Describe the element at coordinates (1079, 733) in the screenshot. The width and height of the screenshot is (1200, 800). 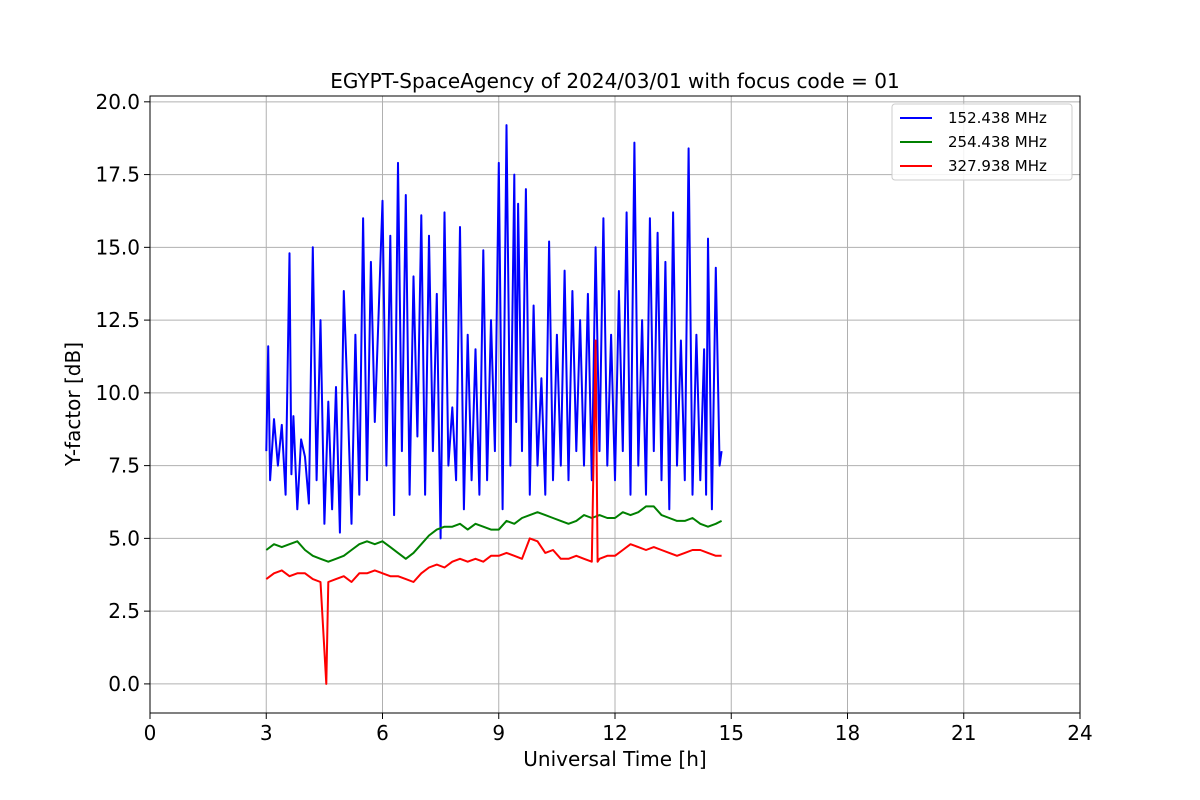
I see `x-tick-label: 24` at that location.